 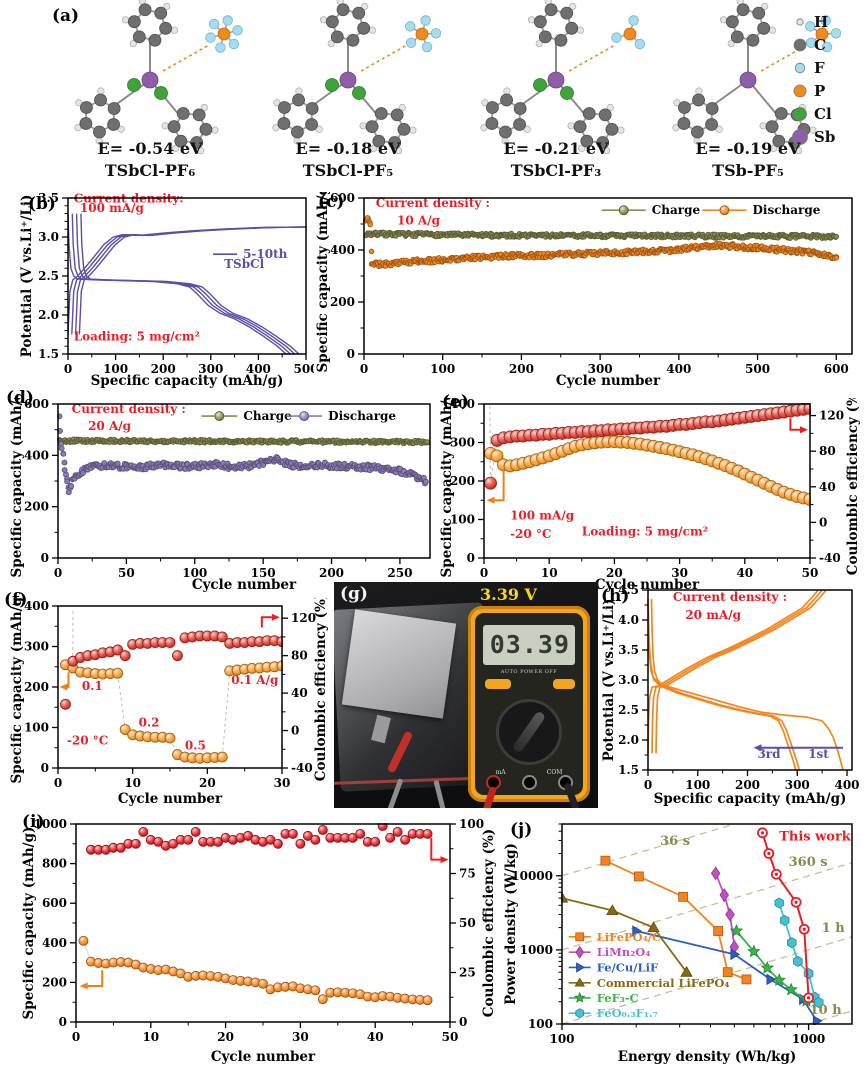 What do you see at coordinates (748, 170) in the screenshot?
I see `molecule-name: TSb-PF₅` at bounding box center [748, 170].